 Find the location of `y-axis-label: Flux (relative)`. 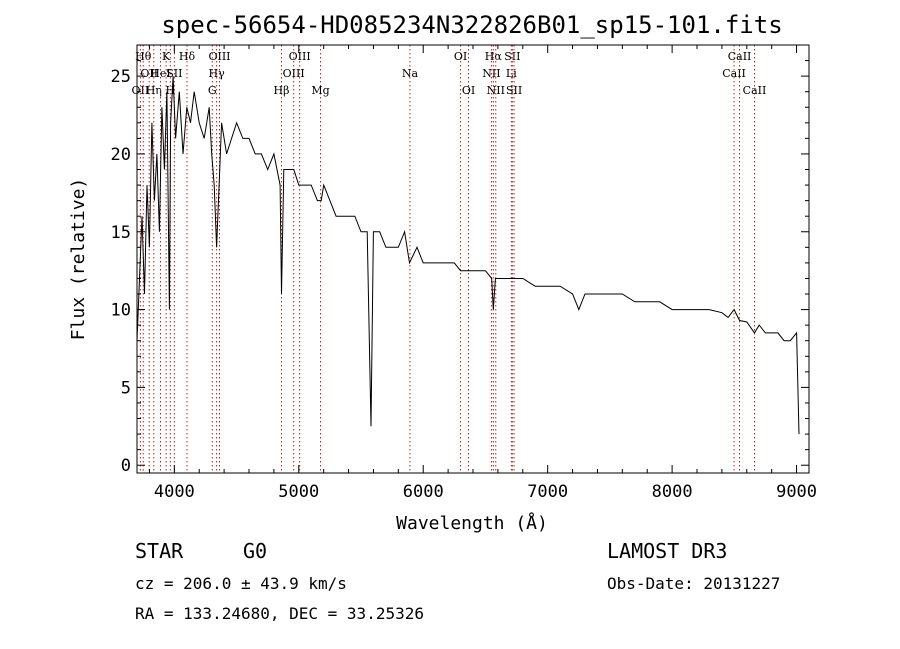

y-axis-label: Flux (relative) is located at coordinates (78, 259).